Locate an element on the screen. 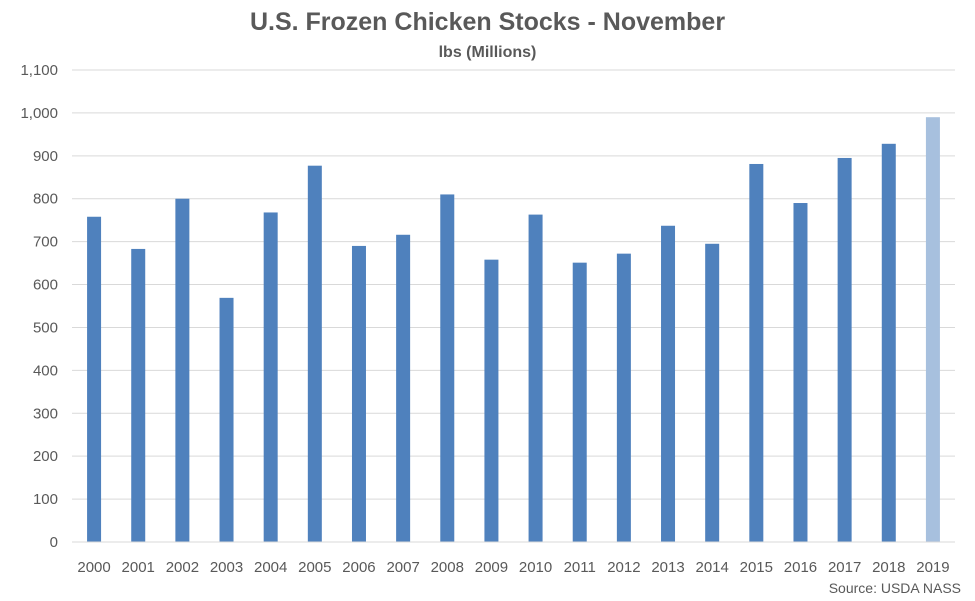  x-tick-label: 2014 is located at coordinates (711, 567).